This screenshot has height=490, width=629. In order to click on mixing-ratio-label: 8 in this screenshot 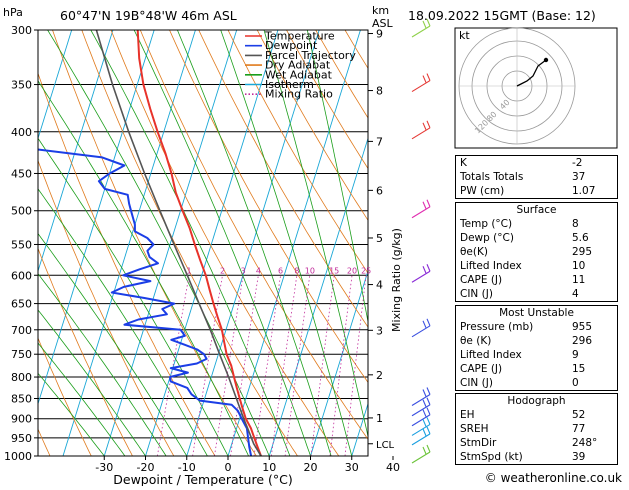, I will do `click(296, 270)`.